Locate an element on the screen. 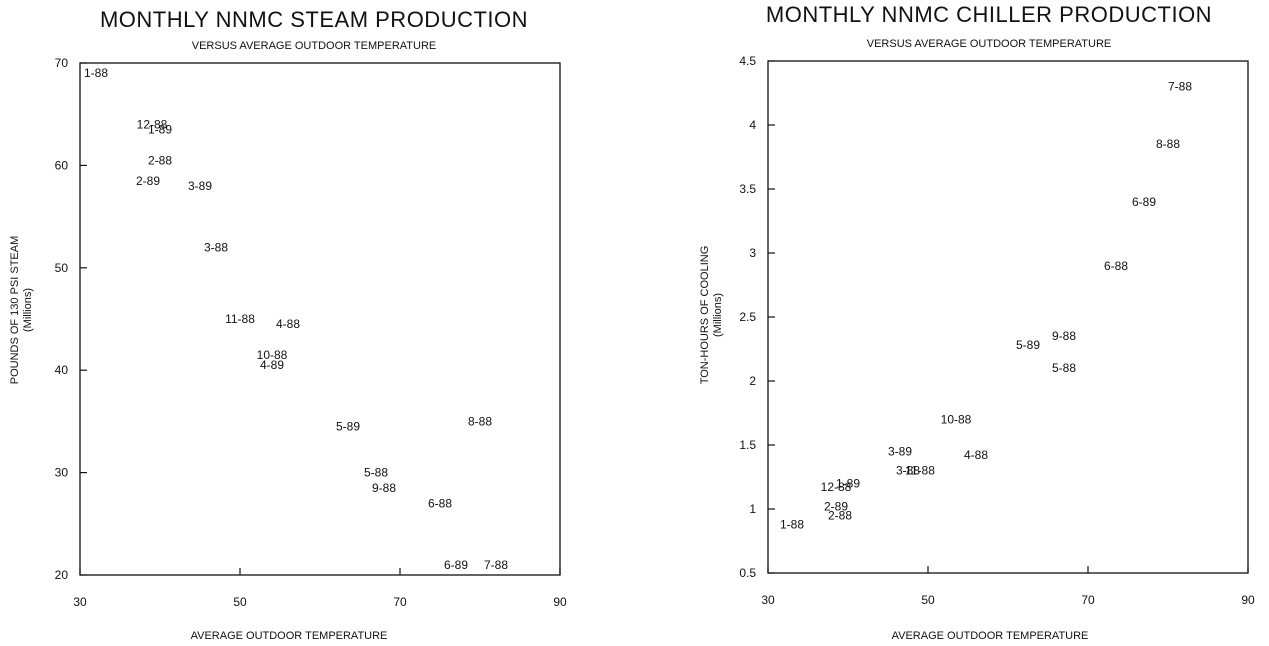 The width and height of the screenshot is (1269, 646). steam-x-tick-label: 30 is located at coordinates (80, 602).